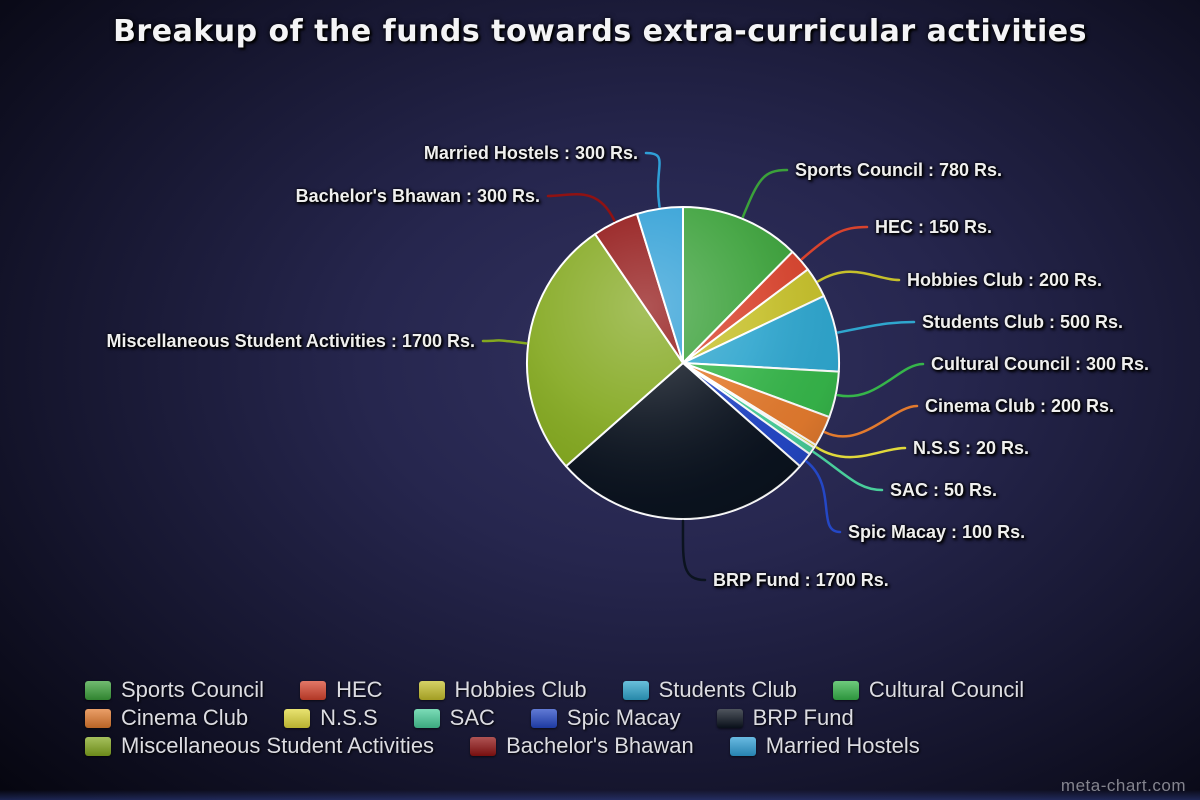  I want to click on callout-line-married-hostels, so click(652, 180).